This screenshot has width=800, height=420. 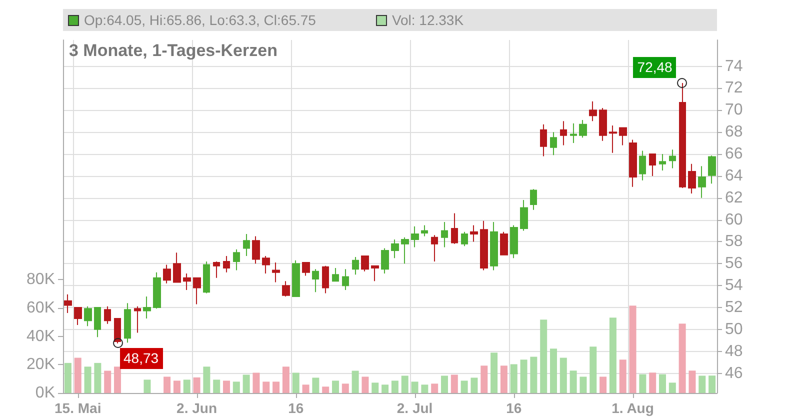 I want to click on y2-tick-label: 80K, so click(x=41, y=279).